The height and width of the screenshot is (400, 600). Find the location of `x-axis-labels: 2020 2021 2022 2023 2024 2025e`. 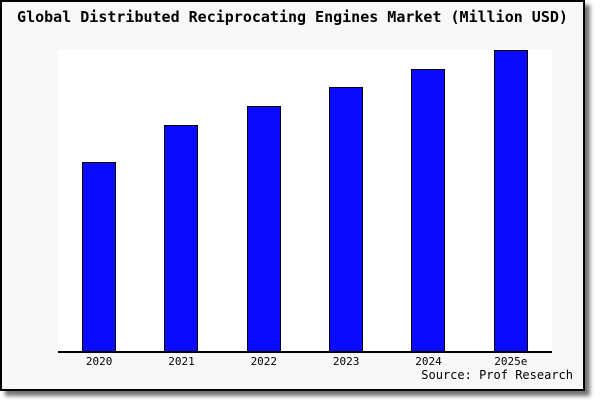

x-axis-labels: 2020 2021 2022 2023 2024 2025e is located at coordinates (305, 362).